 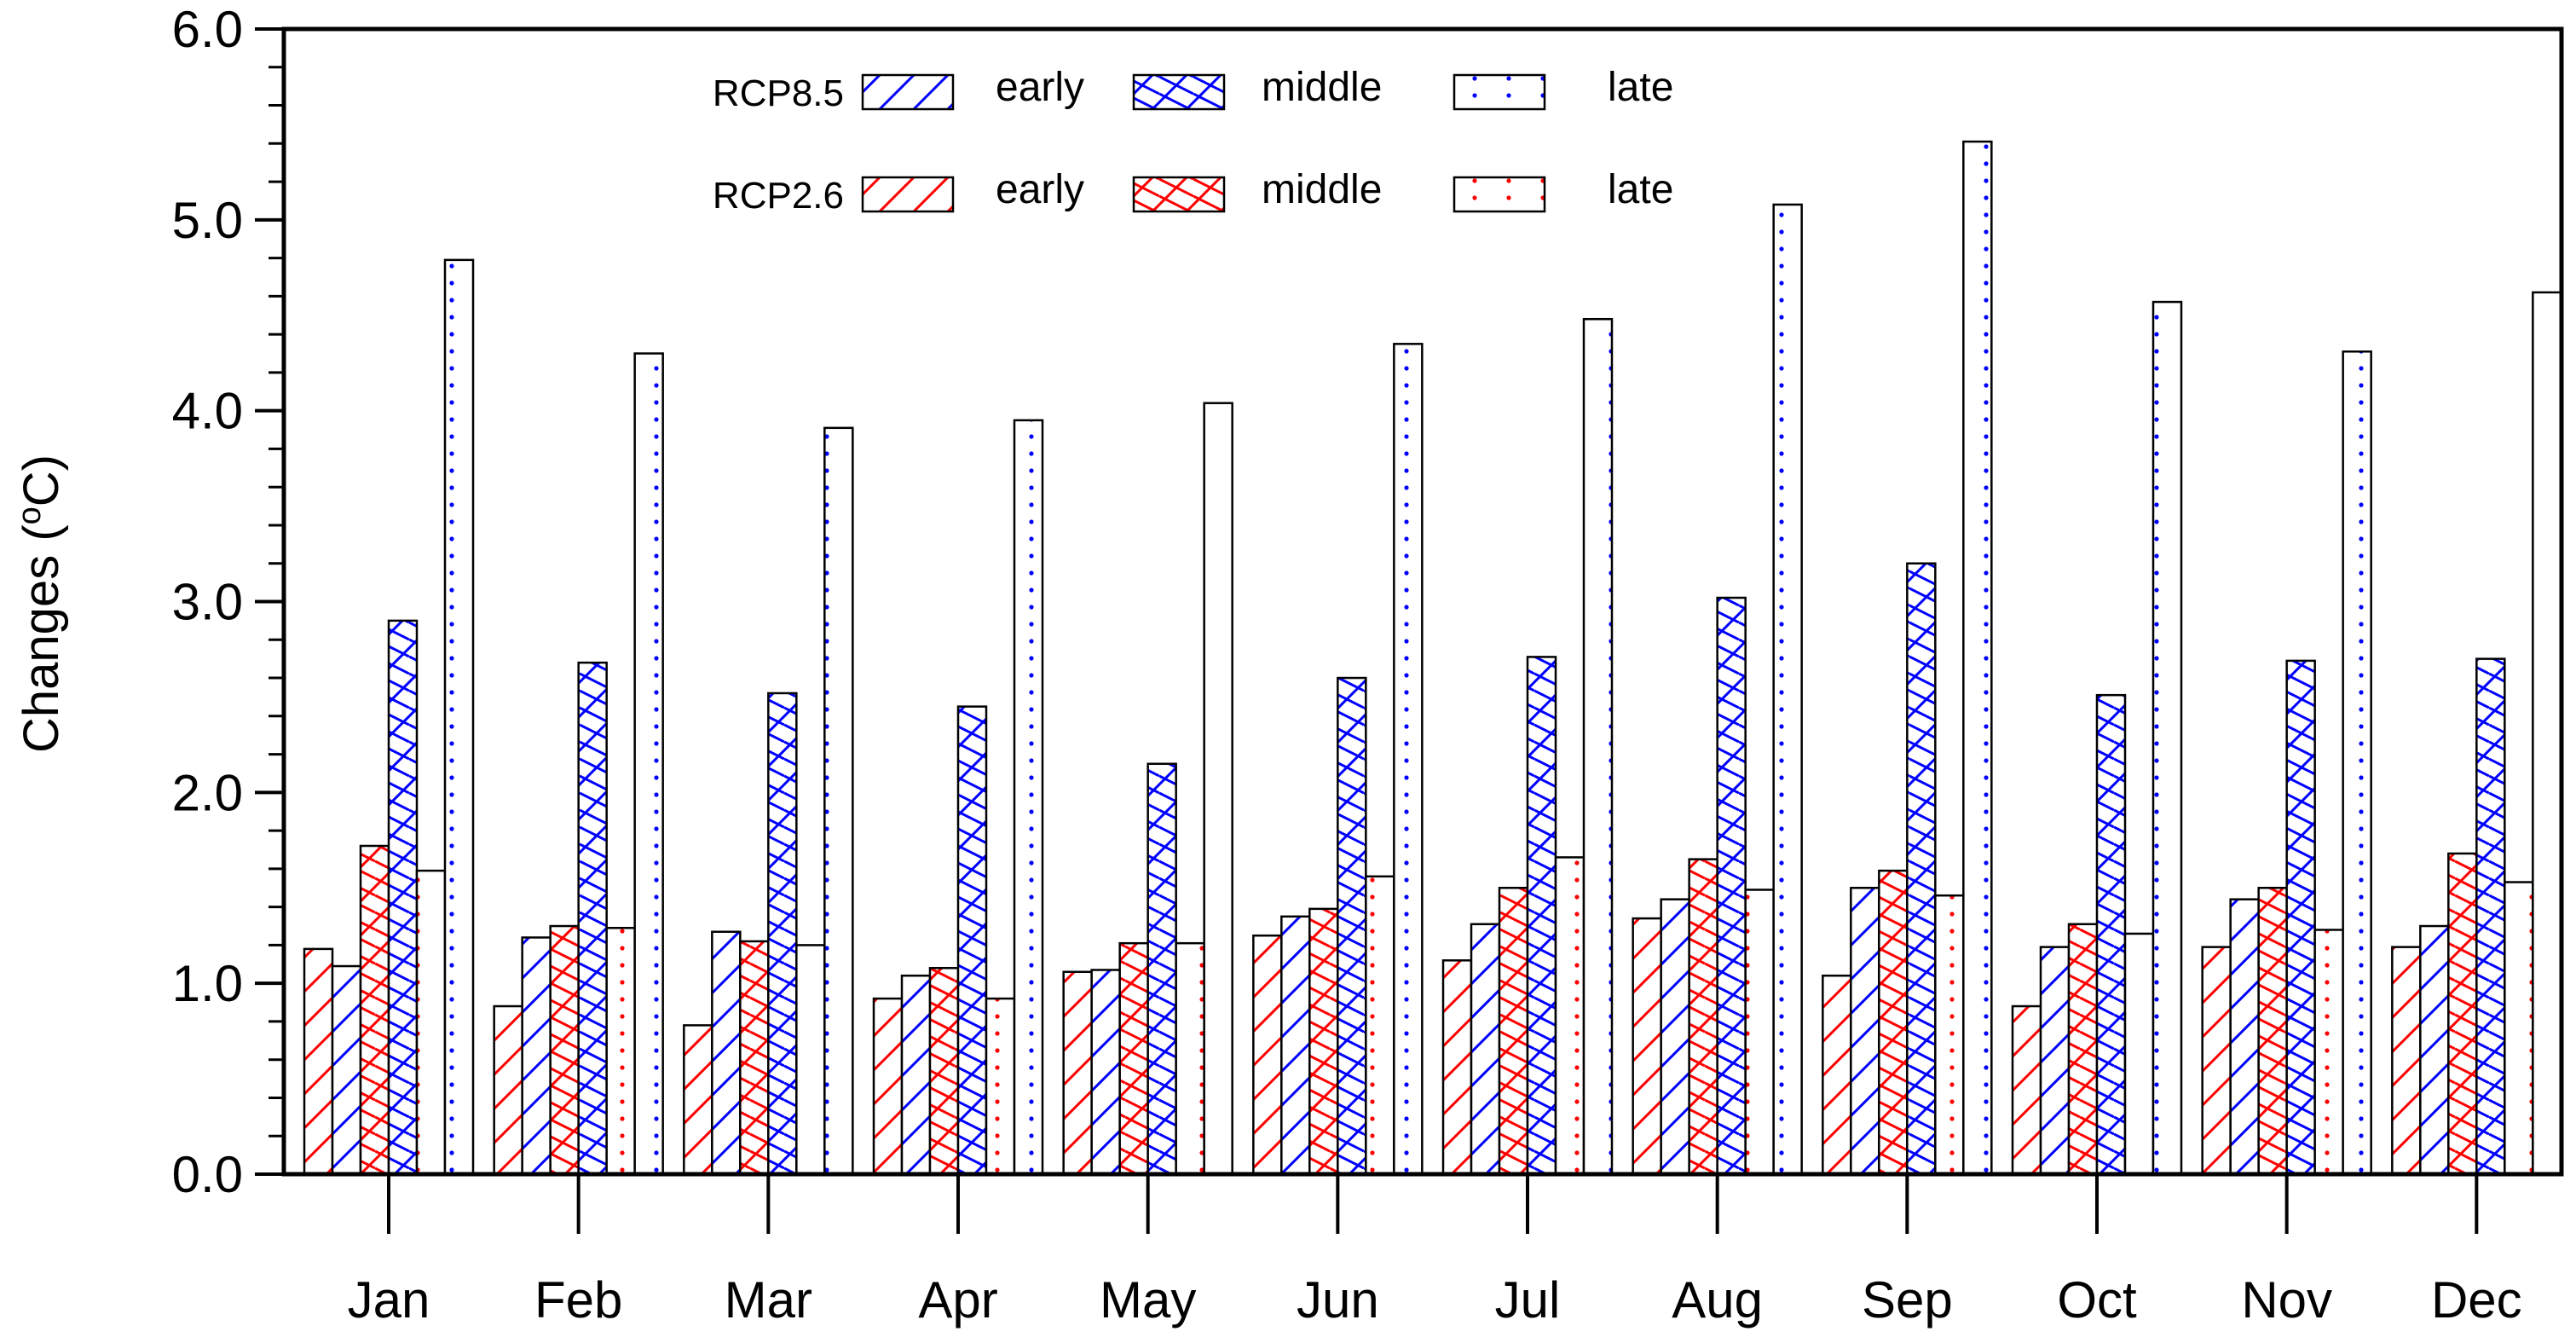 What do you see at coordinates (1380, 1025) in the screenshot?
I see `bar-jun-rcp2-6-late` at bounding box center [1380, 1025].